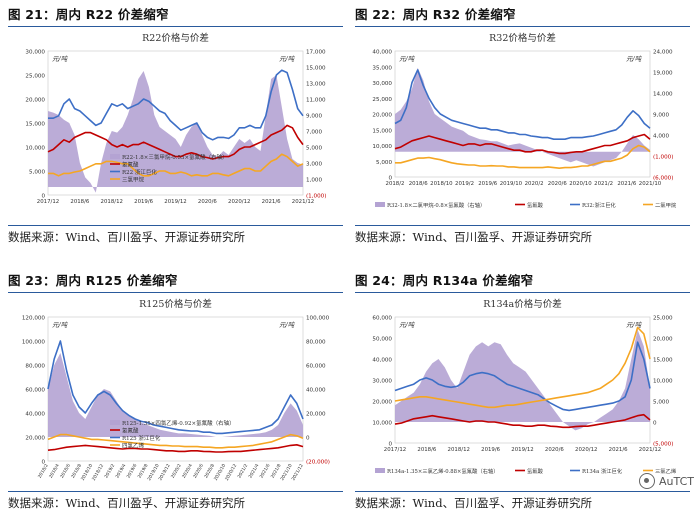  I want to click on x-tick-label: 2021/6, so click(627, 184).